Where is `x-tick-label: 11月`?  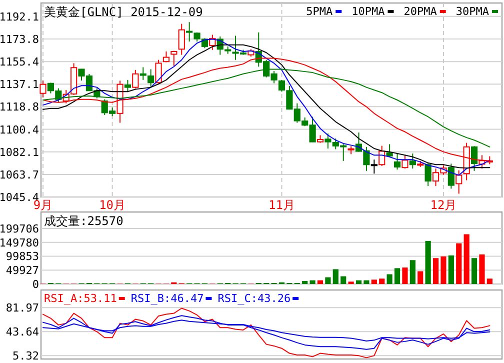
x-tick-label: 11月 is located at coordinates (281, 205).